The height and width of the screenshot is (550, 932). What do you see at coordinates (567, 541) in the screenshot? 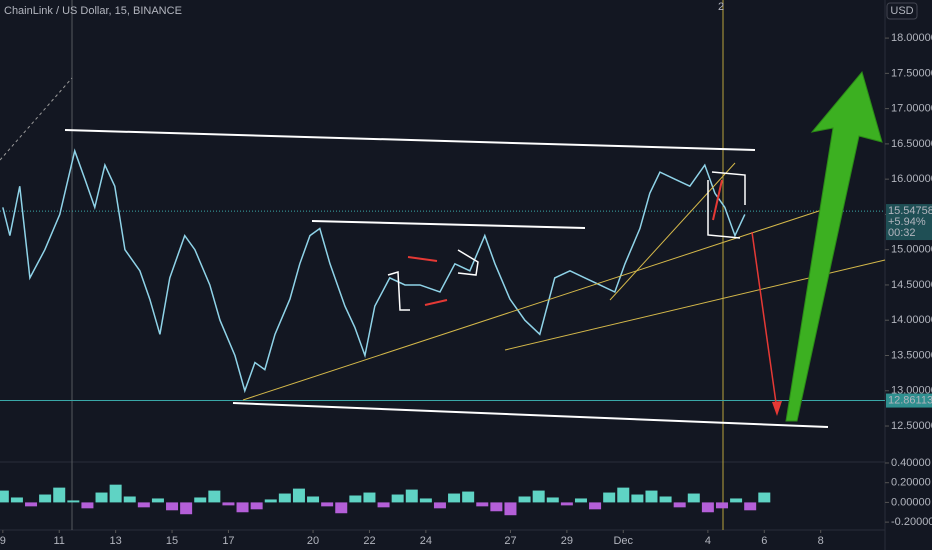
I see `x-tick-label: 29` at bounding box center [567, 541].